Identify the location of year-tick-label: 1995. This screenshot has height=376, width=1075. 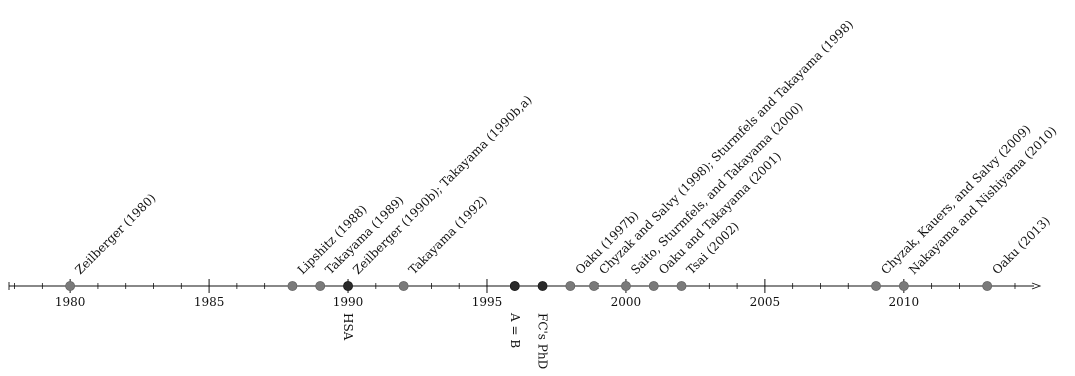
(487, 302).